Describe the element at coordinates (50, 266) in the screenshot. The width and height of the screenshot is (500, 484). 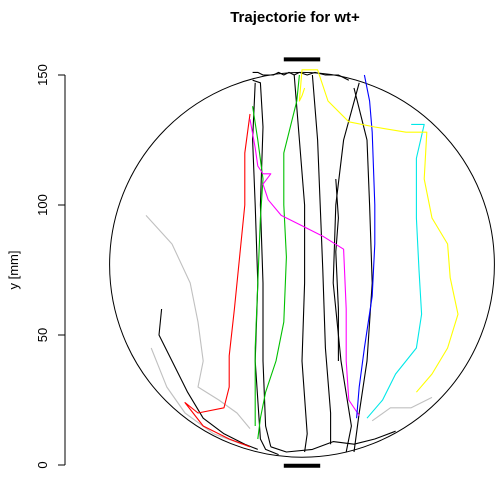
I see `y-axis-ticks: 0 50 100 150` at that location.